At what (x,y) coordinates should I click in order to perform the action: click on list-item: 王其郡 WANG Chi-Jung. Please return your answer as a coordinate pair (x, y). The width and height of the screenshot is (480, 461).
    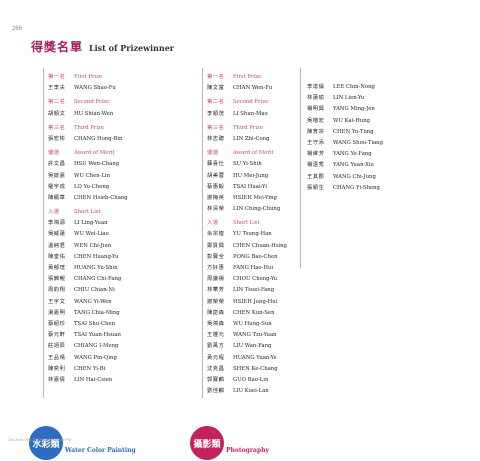
    Looking at the image, I should click on (345, 177).